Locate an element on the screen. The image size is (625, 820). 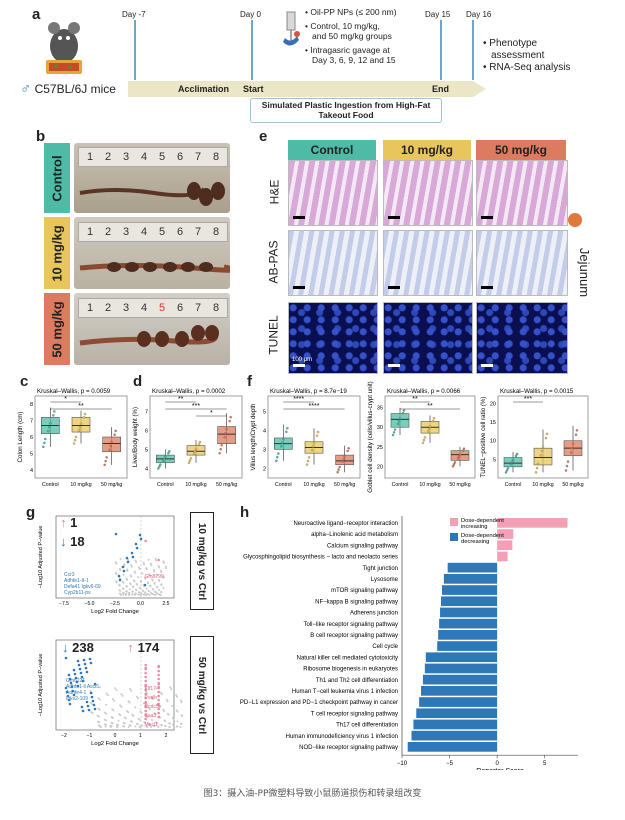
ruler-number: 4 is located at coordinates (144, 157).